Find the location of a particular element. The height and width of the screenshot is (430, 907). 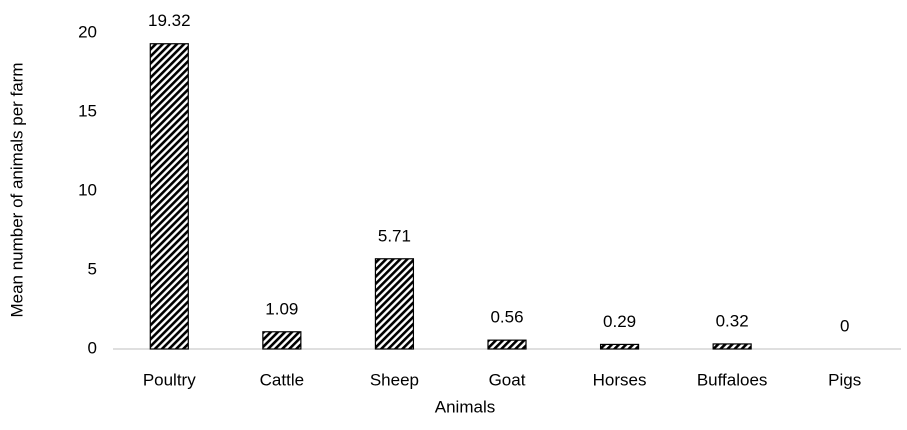

value-label: 5.71 is located at coordinates (394, 235).